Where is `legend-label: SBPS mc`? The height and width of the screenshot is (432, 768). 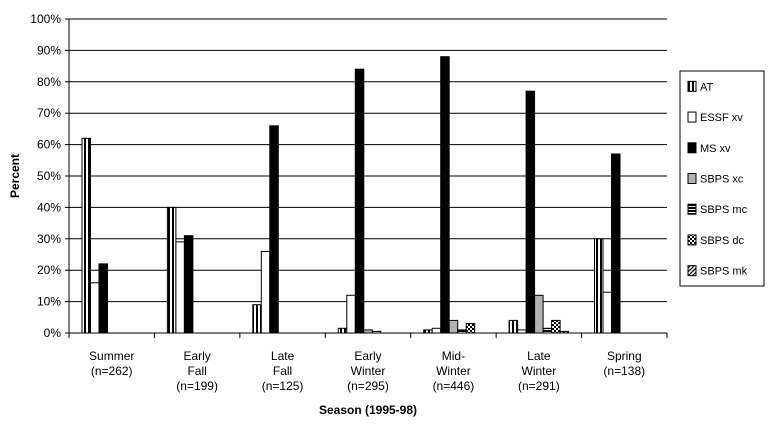 legend-label: SBPS mc is located at coordinates (724, 210).